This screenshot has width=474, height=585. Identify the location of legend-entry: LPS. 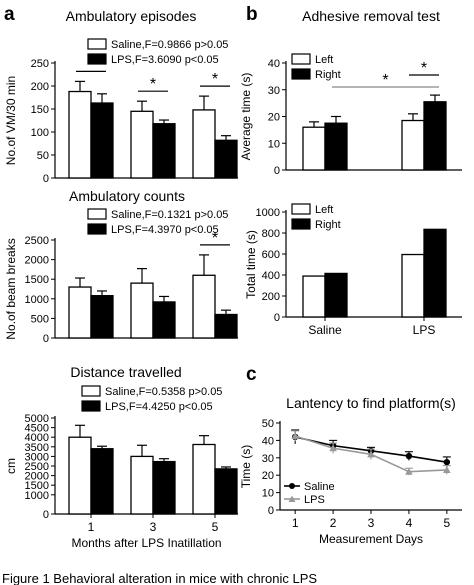
(314, 500).